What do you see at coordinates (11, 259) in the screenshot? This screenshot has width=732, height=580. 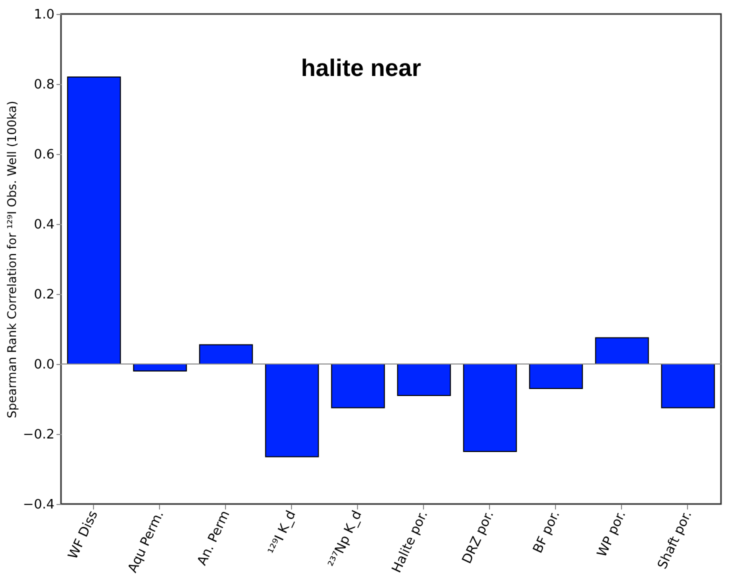 I see `y-axis-title: Spearman Rank Correlation for ¹²⁹I Obs. Well (100ka)` at bounding box center [11, 259].